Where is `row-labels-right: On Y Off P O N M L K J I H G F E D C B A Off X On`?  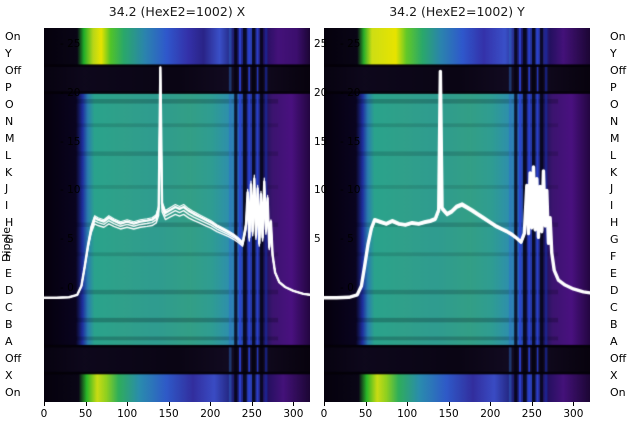
row-labels-right: On Y Off P O N M L K J I H G F E D C B A Off X On is located at coordinates (625, 214).